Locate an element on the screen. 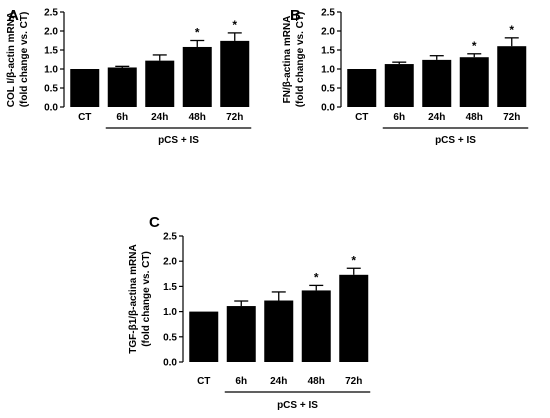 This screenshot has height=418, width=550. y-axis-label-line: COL I/β-actin mRNA is located at coordinates (11, 59).